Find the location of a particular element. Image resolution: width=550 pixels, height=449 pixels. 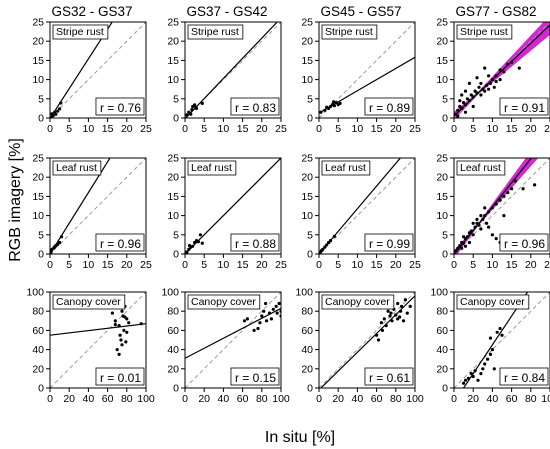

panel-8: 0 5 10 15 20 25 0 5 10 15 20 25 Leaf rust r = 0.96 is located at coordinates (493, 212).